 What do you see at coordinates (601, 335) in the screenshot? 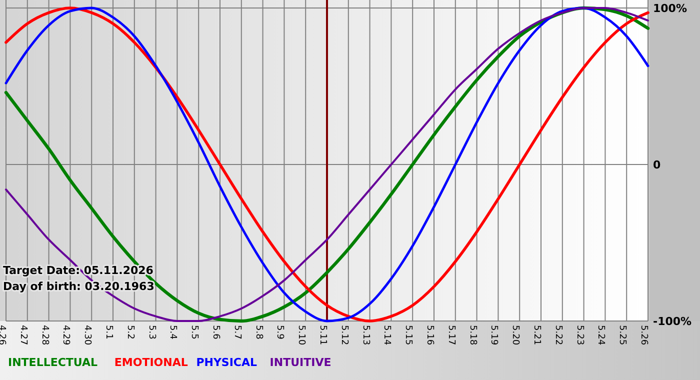
I see `x-tick-label: 5.24` at bounding box center [601, 335].